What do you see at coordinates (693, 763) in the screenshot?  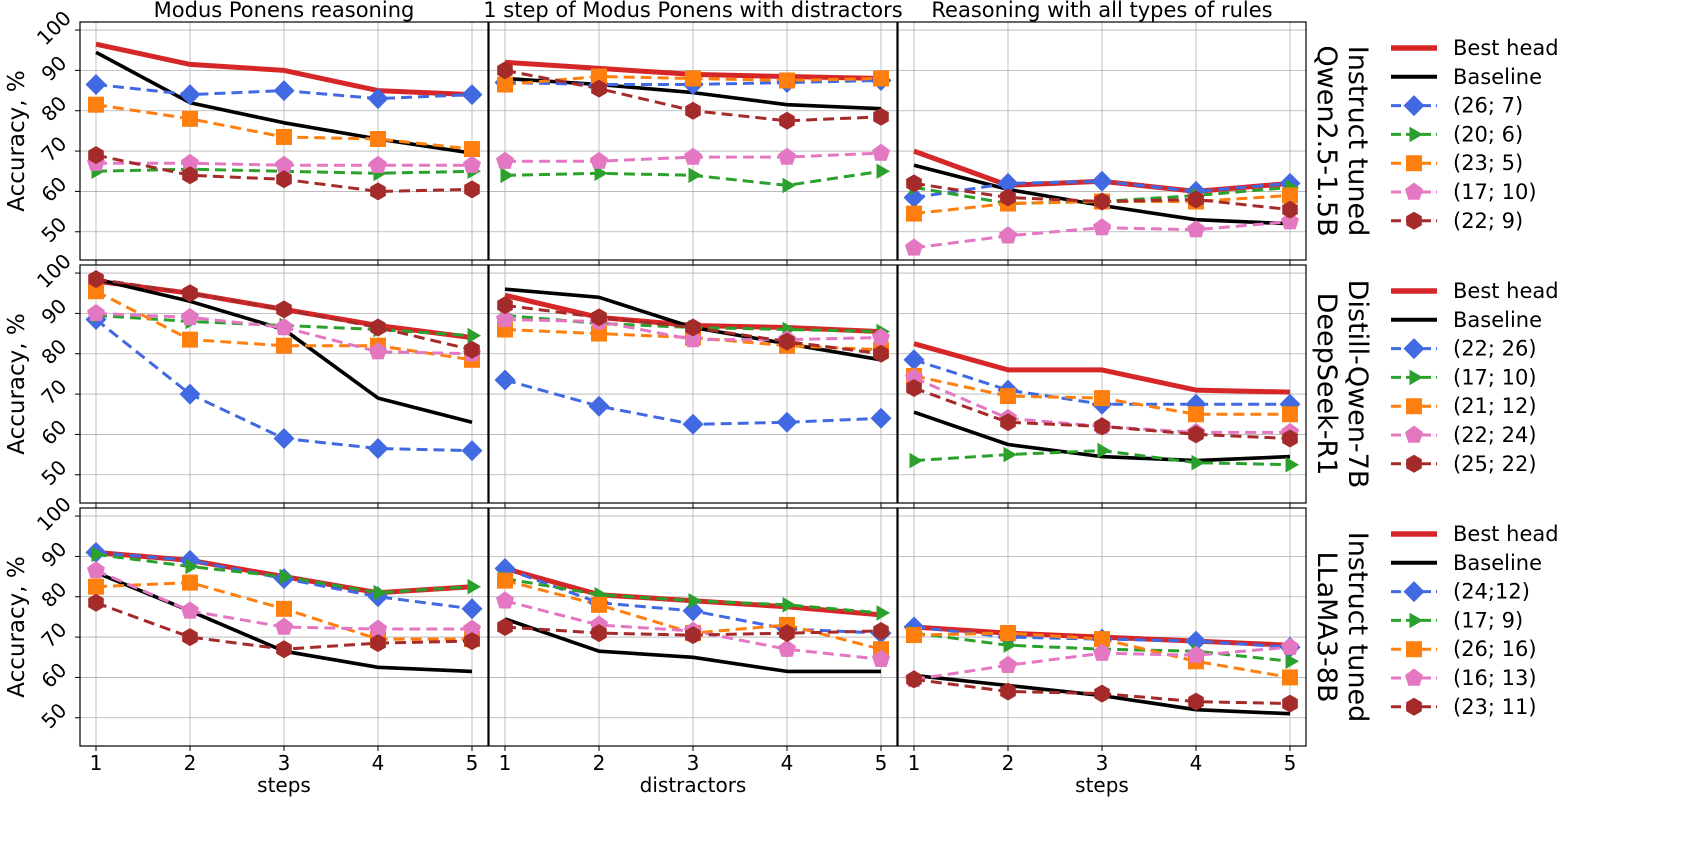 I see `x-tick-label: 3` at bounding box center [693, 763].